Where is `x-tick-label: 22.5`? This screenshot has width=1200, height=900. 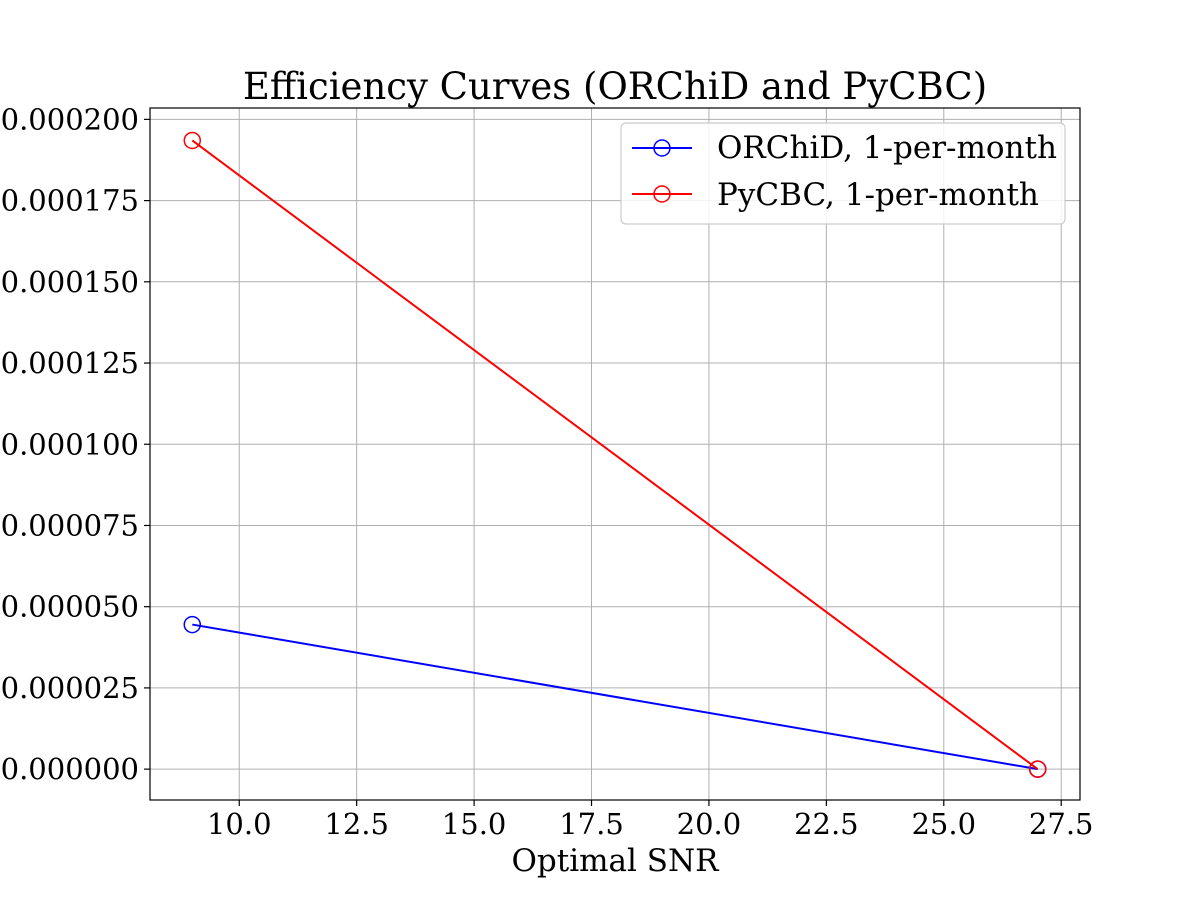 x-tick-label: 22.5 is located at coordinates (826, 824).